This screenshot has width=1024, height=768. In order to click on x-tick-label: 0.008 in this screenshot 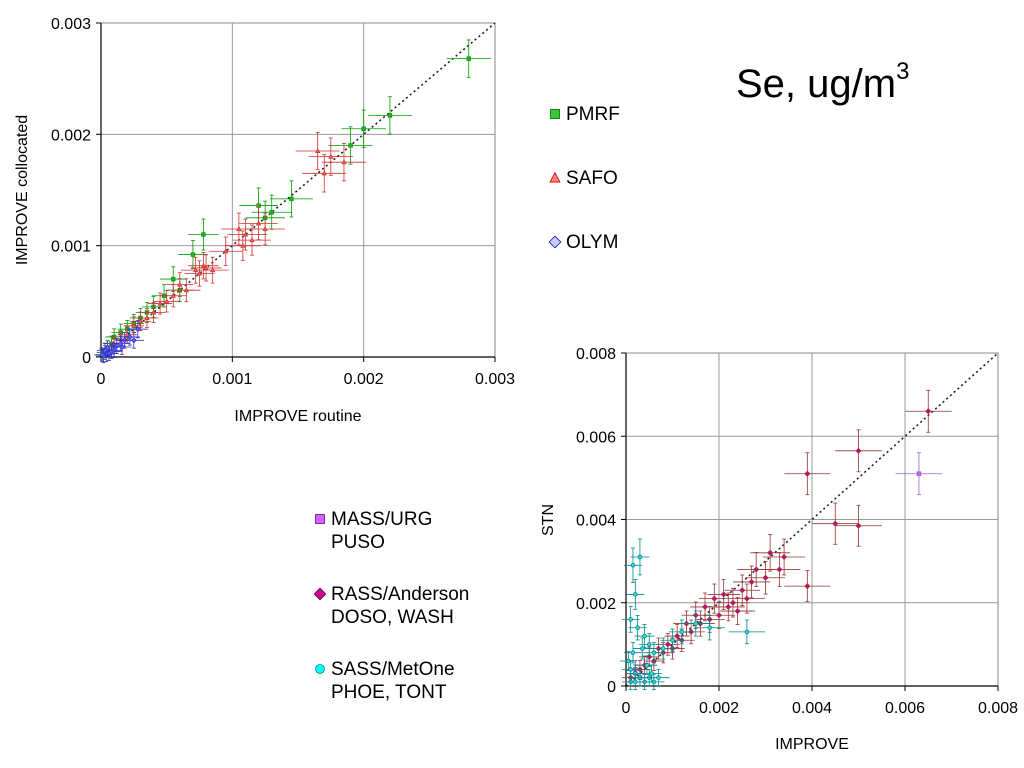, I will do `click(998, 708)`.